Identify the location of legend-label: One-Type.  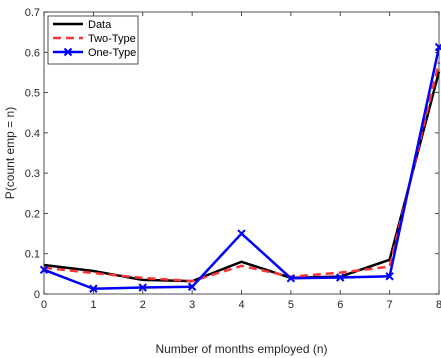
(112, 53).